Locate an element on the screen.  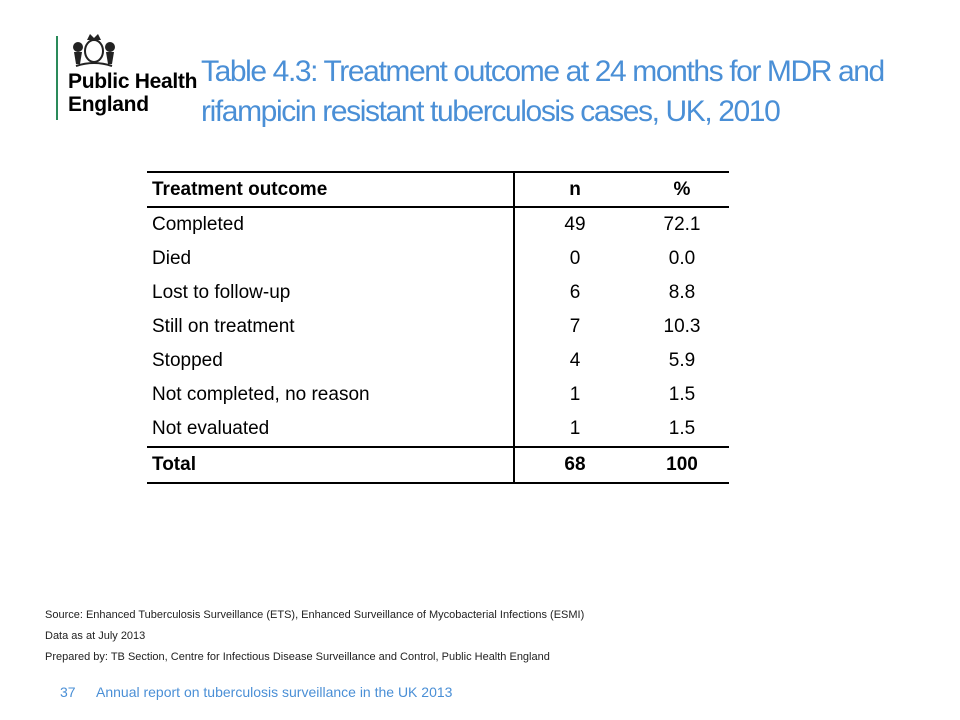
page-number: 37 is located at coordinates (68, 692).